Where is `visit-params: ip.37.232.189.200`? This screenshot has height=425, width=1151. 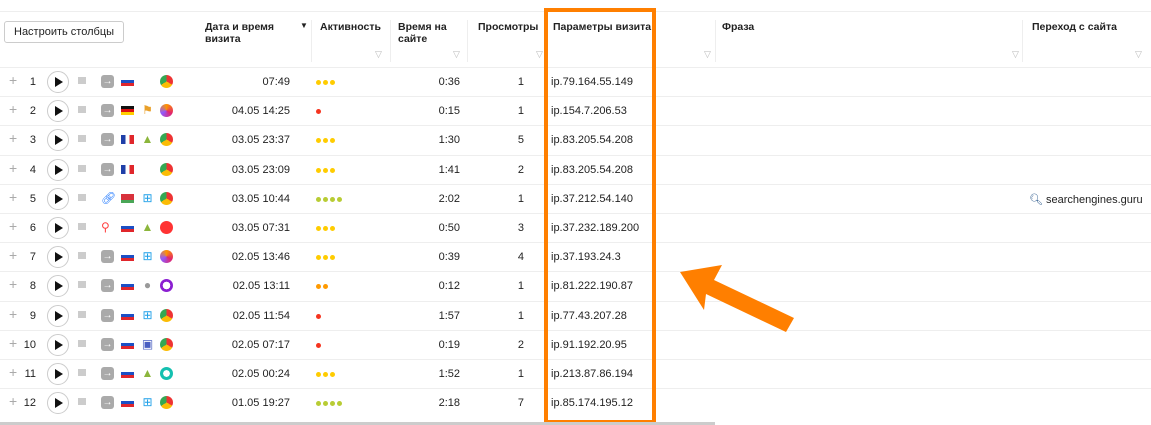
visit-params: ip.37.232.189.200 is located at coordinates (595, 228).